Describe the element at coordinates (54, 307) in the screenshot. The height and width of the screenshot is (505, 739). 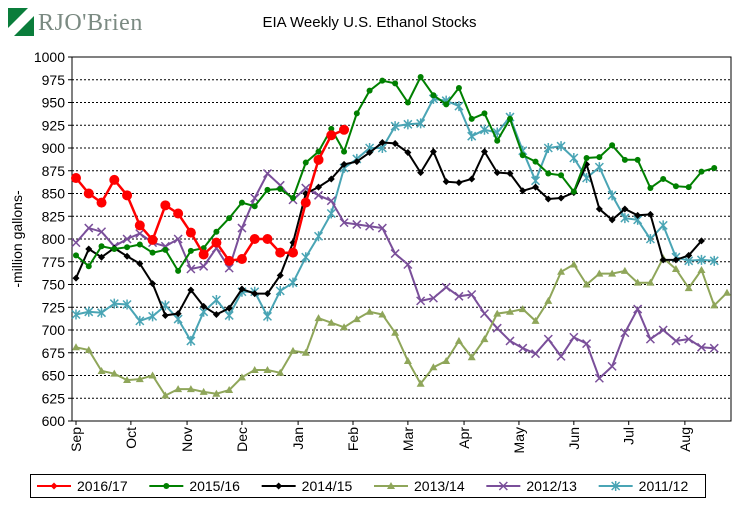
I see `y-tick-label: 725` at that location.